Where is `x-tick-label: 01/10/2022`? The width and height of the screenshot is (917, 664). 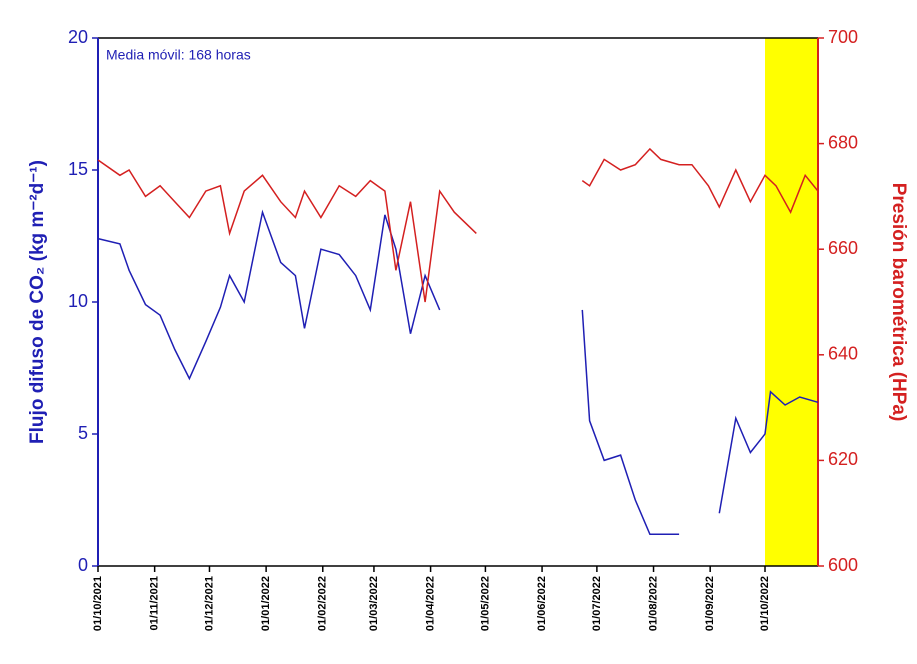 x-tick-label: 01/10/2022 is located at coordinates (765, 603).